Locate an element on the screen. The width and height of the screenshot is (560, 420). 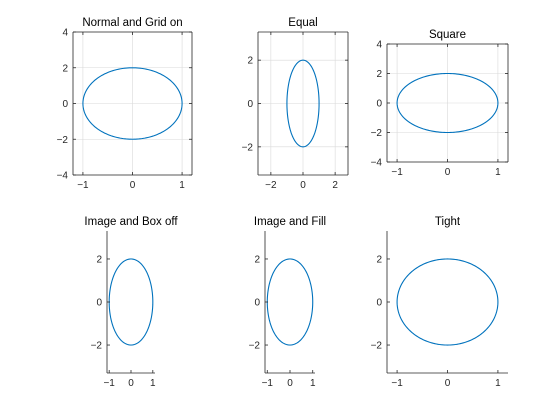
subplot-title: Image and Box off is located at coordinates (131, 222).